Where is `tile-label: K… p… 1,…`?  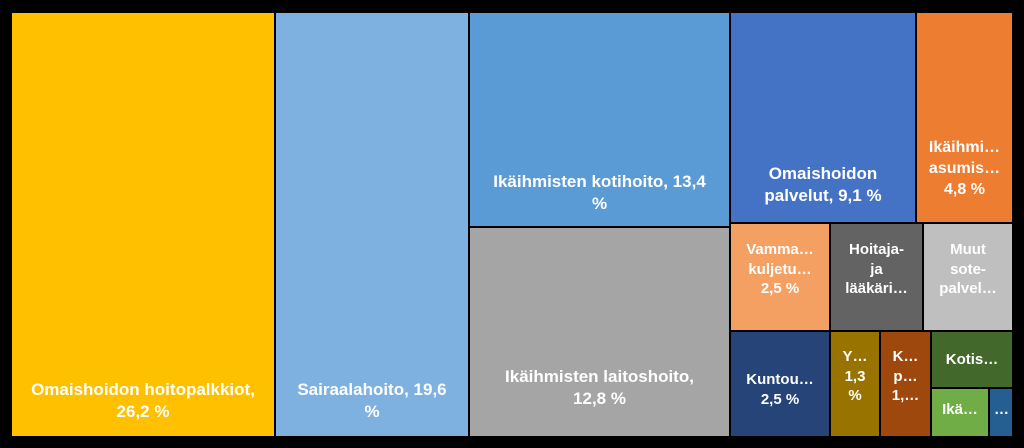 tile-label: K… p… 1,… is located at coordinates (905, 376).